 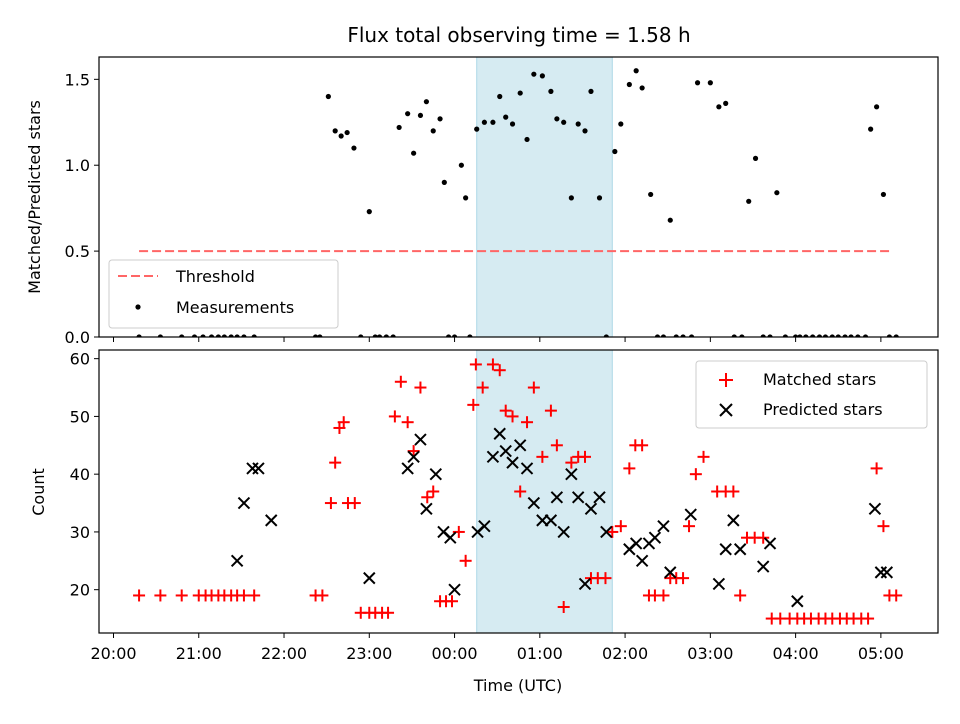 What do you see at coordinates (77, 165) in the screenshot?
I see `top-y-tick-label: 1.0` at bounding box center [77, 165].